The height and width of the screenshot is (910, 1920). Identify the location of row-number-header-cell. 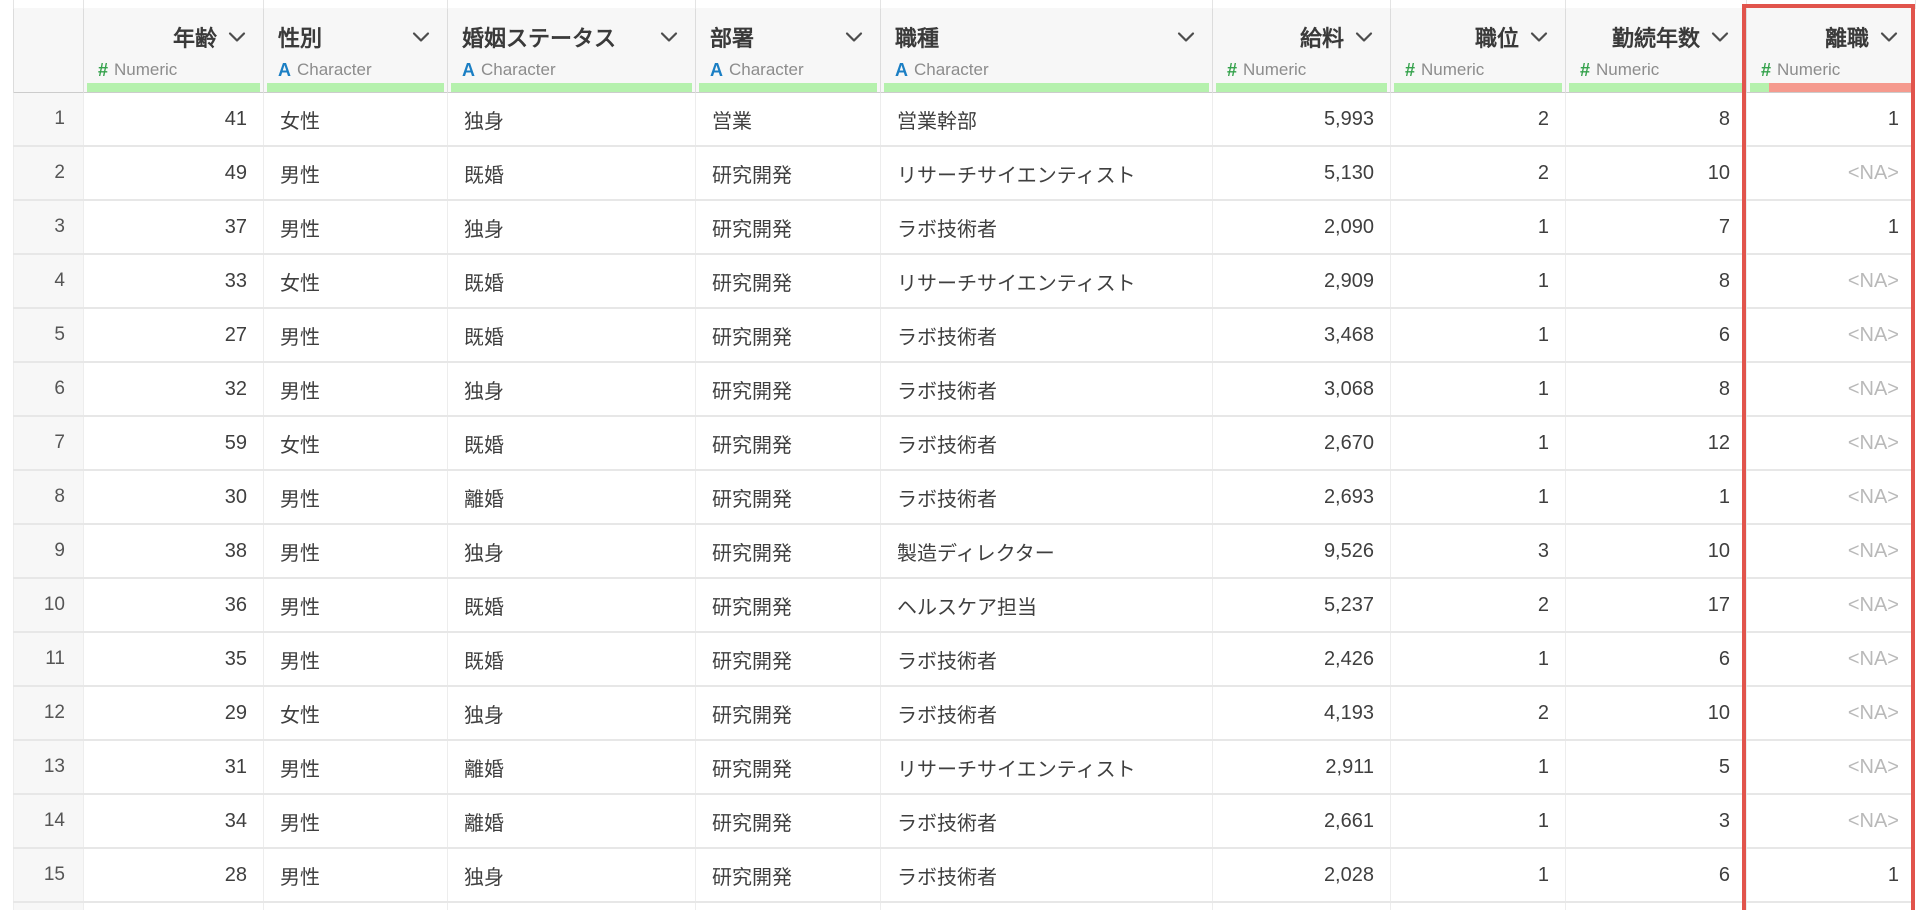
(48, 50).